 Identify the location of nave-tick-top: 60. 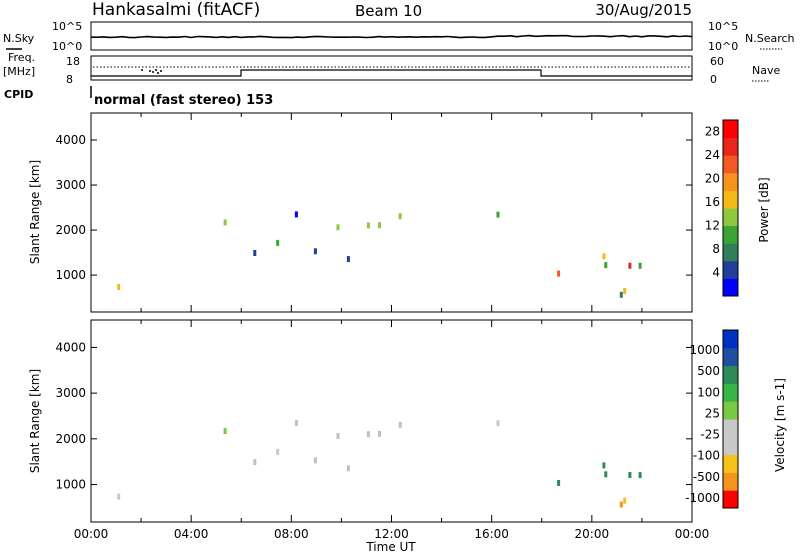
(717, 61).